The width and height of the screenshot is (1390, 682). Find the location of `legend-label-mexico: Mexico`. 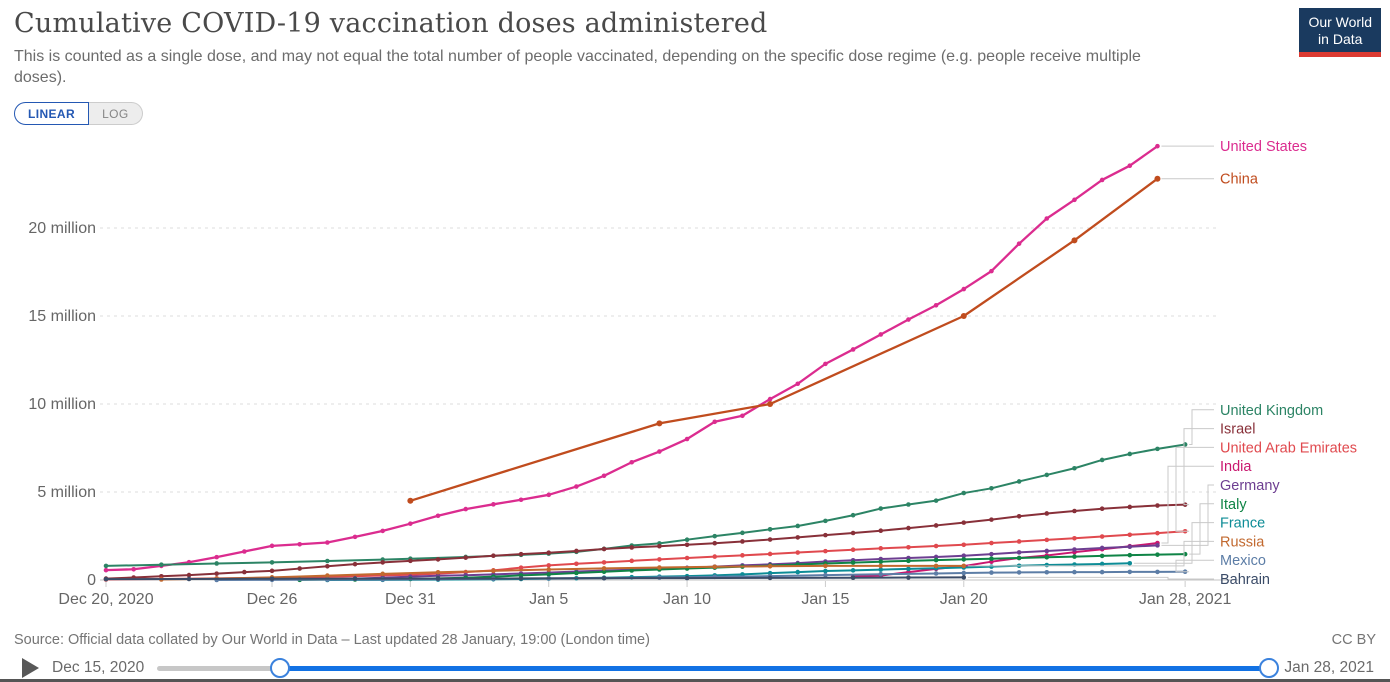

legend-label-mexico: Mexico is located at coordinates (1243, 561).